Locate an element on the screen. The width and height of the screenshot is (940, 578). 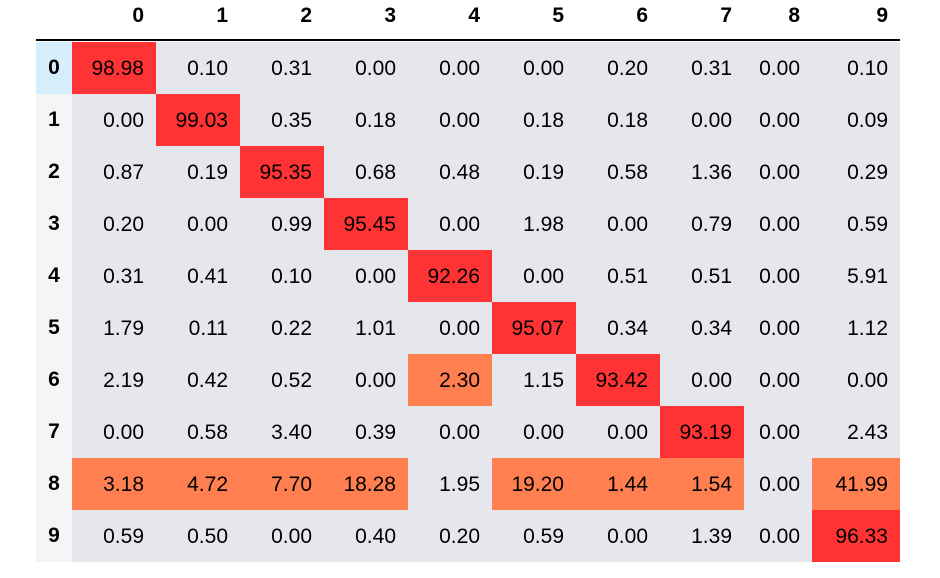
matrix-cell-r7-c3: 0.39 is located at coordinates (366, 432).